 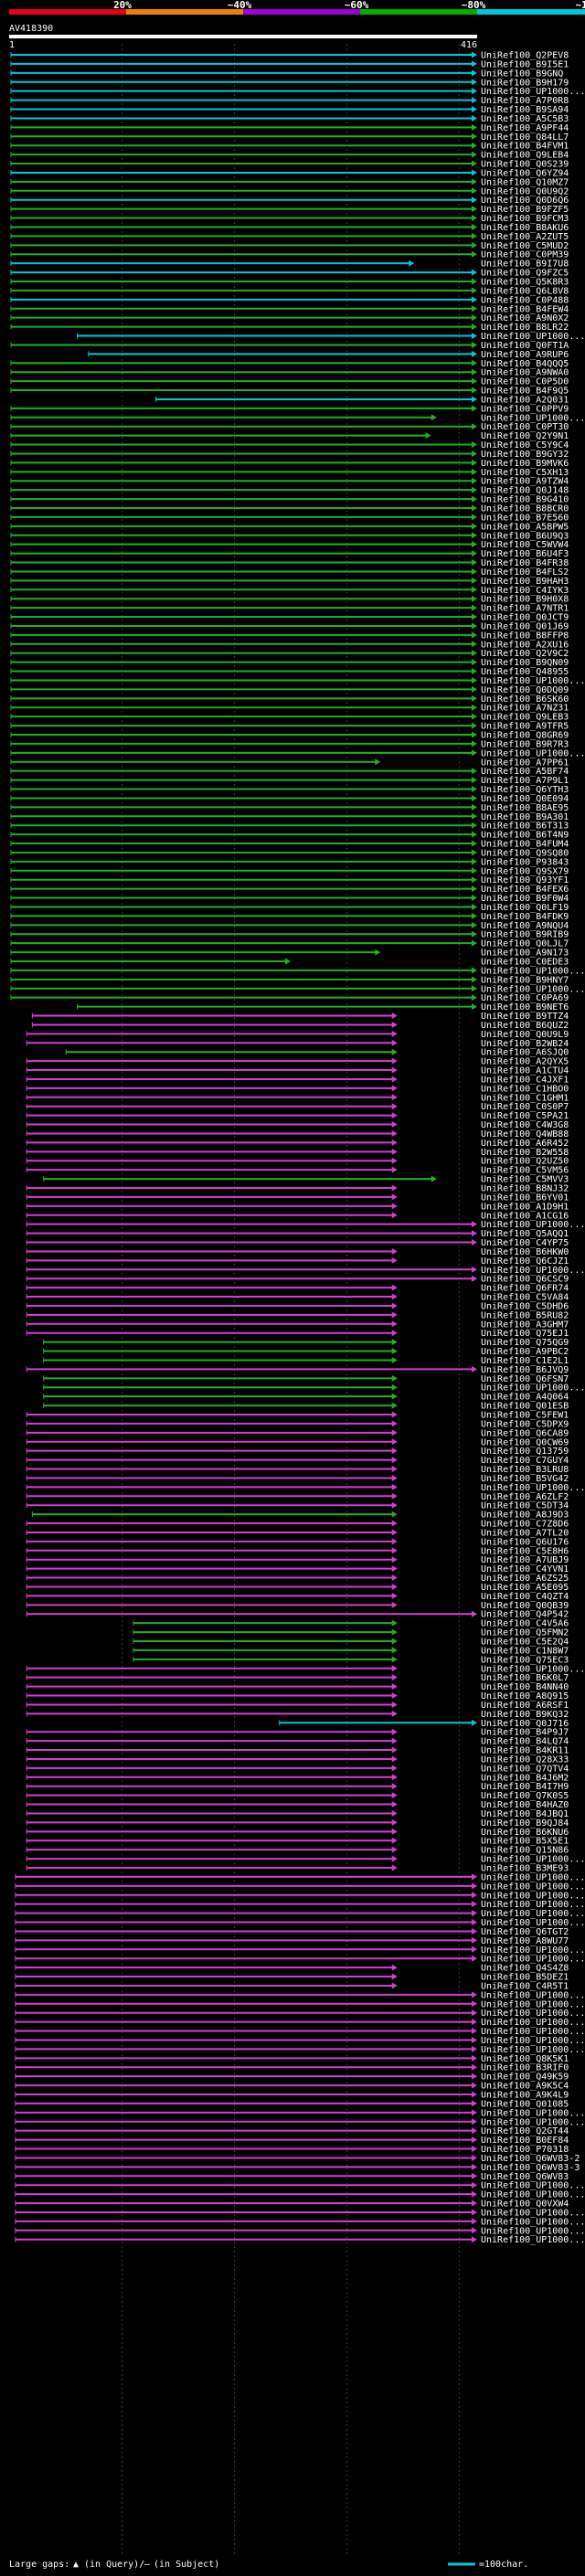 I want to click on hit-label: UniRef100_Q0U9L9, so click(x=525, y=1035).